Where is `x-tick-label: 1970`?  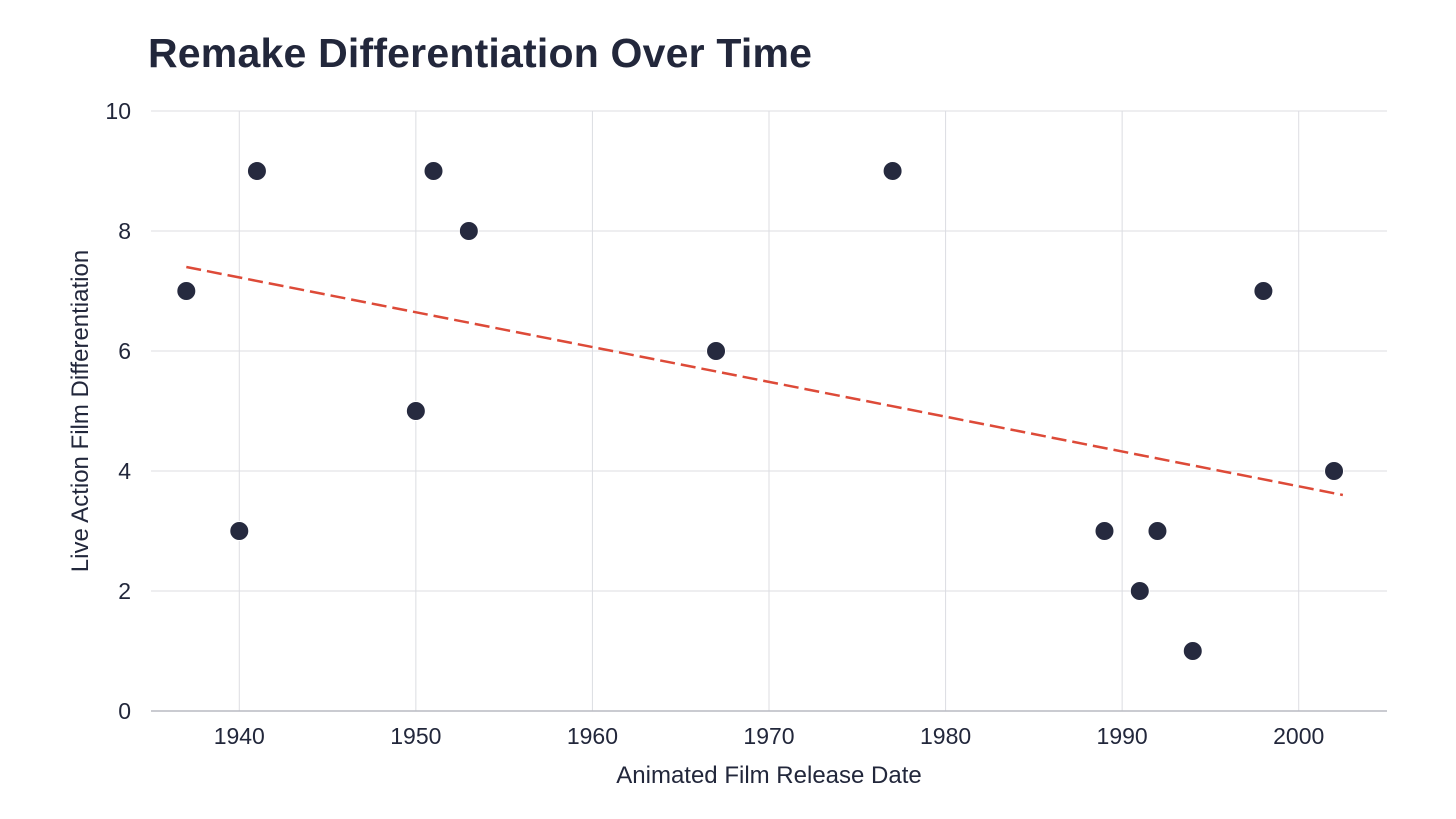
x-tick-label: 1970 is located at coordinates (768, 736).